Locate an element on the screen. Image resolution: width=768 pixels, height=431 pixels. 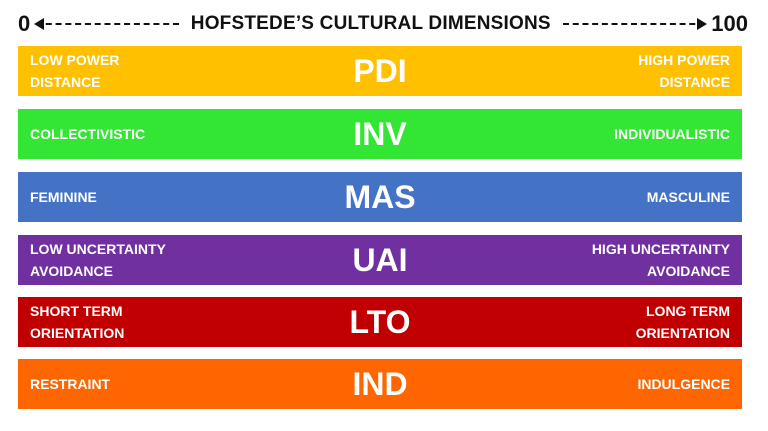
dimension-bar-ind: RESTRAINT IND INDULGENCE is located at coordinates (380, 384).